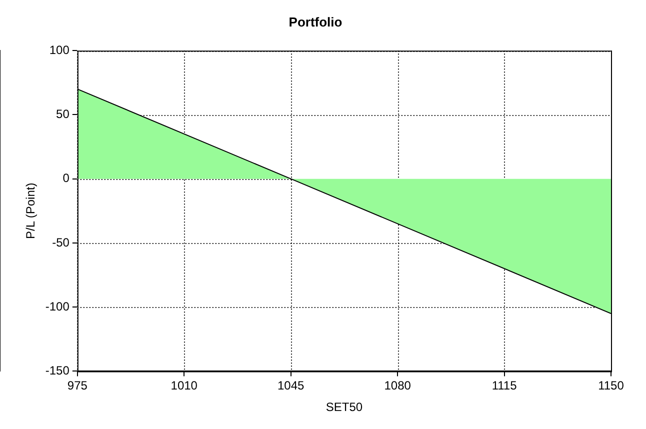 The width and height of the screenshot is (646, 429). Describe the element at coordinates (59, 49) in the screenshot. I see `y-tick-label: 100` at that location.